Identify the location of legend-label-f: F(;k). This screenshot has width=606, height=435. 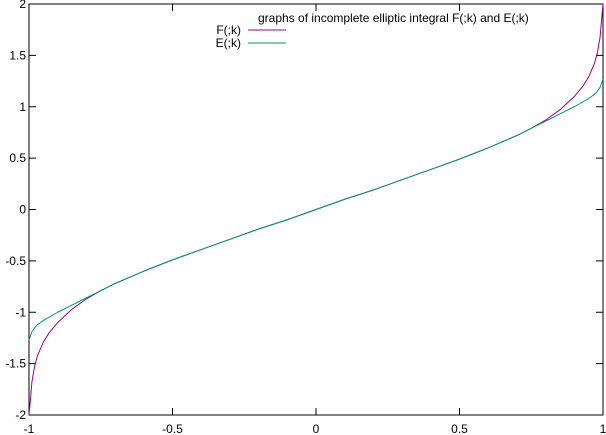
(228, 30).